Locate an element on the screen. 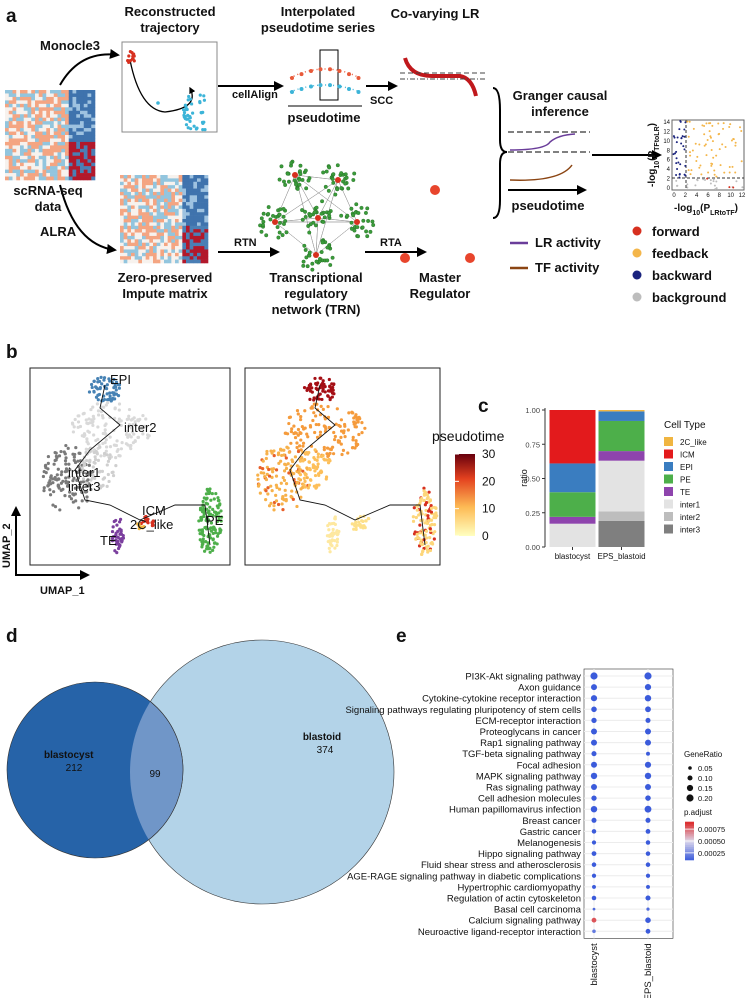  arrow is located at coordinates (88, 219).